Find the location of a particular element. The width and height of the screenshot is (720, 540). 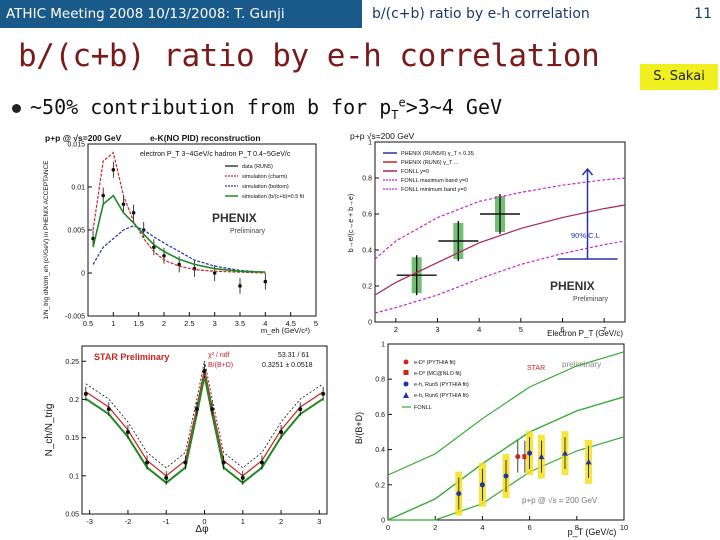

p2-phenix-logo: PHENIX is located at coordinates (572, 286).